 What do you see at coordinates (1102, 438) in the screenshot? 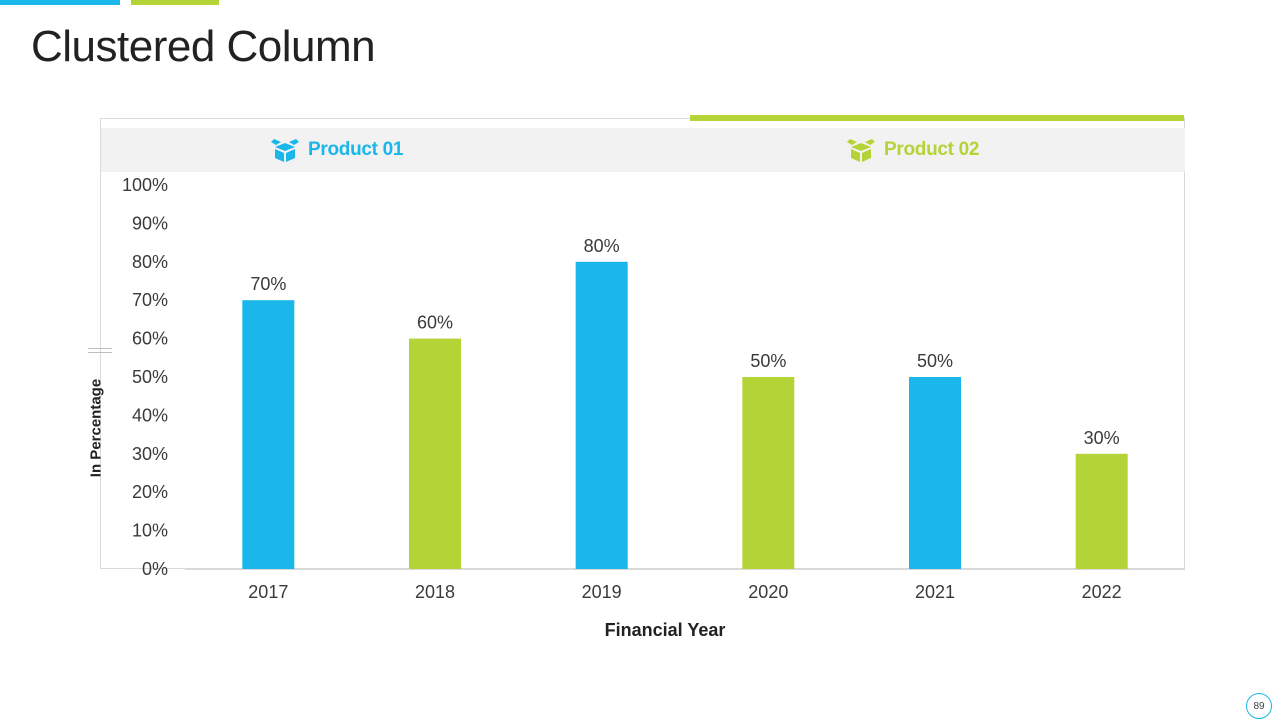
I see `data-label: 30%` at bounding box center [1102, 438].